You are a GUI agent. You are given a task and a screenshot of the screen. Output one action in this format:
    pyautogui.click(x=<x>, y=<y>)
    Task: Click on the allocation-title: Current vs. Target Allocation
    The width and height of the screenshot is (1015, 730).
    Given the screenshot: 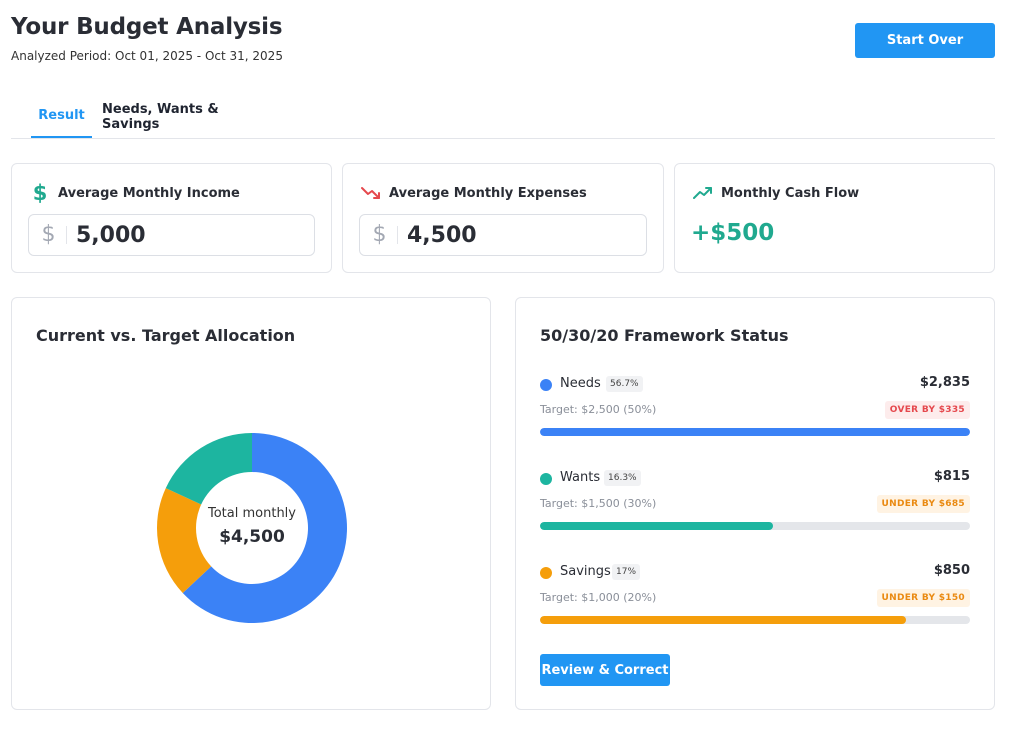 What is the action you would take?
    pyautogui.click(x=166, y=335)
    